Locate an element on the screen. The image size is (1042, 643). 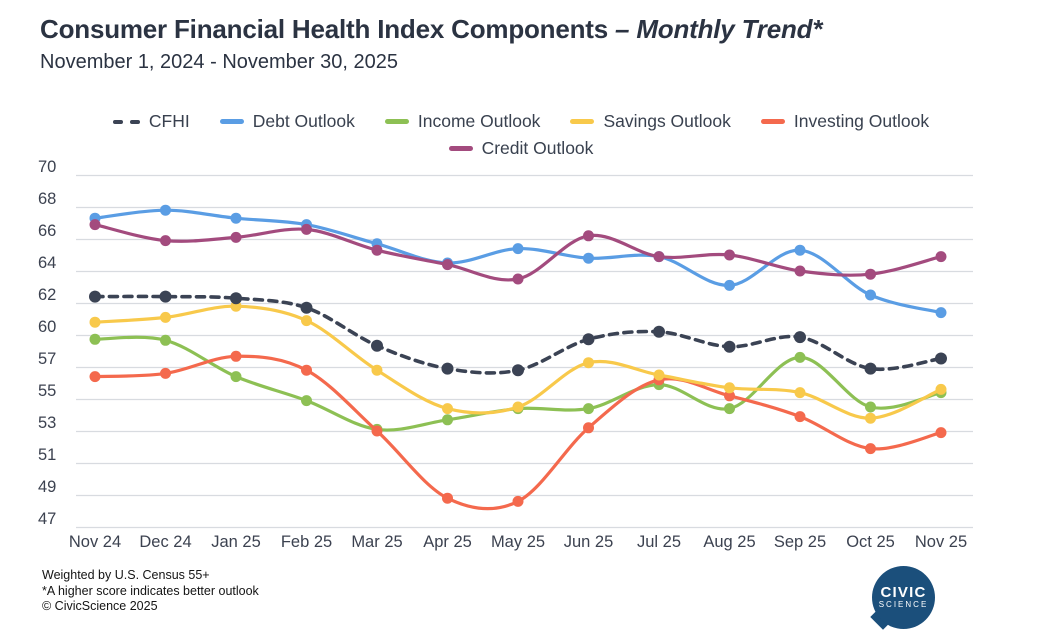
legend-label: Investing Outlook is located at coordinates (861, 121).